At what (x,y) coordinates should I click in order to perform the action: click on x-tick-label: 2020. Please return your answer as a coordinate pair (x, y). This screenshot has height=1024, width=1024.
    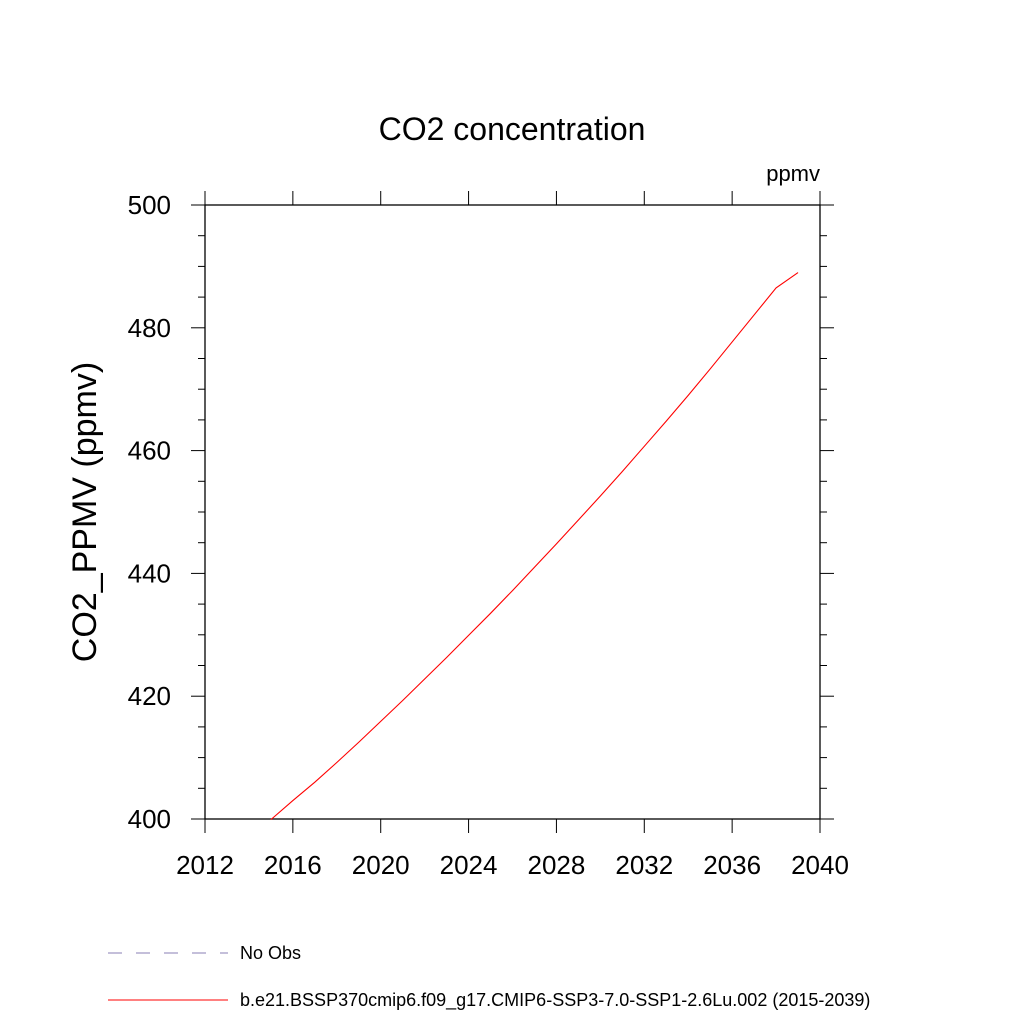
    Looking at the image, I should click on (381, 865).